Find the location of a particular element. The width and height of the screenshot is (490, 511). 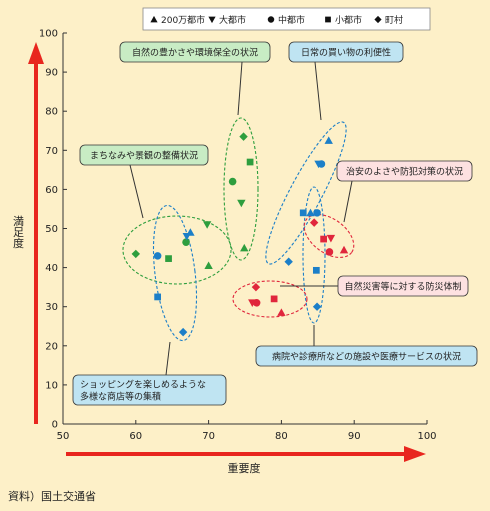

y-axis-title: 満足度 is located at coordinates (18, 232).